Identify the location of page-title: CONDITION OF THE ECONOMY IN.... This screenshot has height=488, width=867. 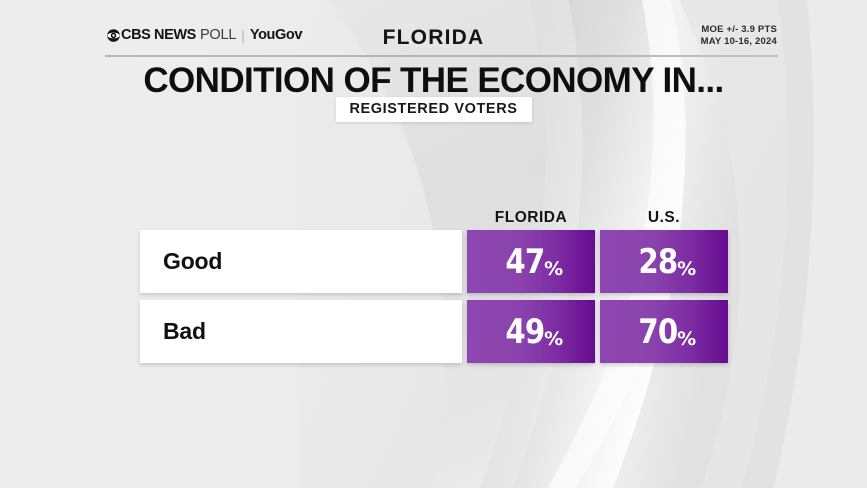
(433, 80).